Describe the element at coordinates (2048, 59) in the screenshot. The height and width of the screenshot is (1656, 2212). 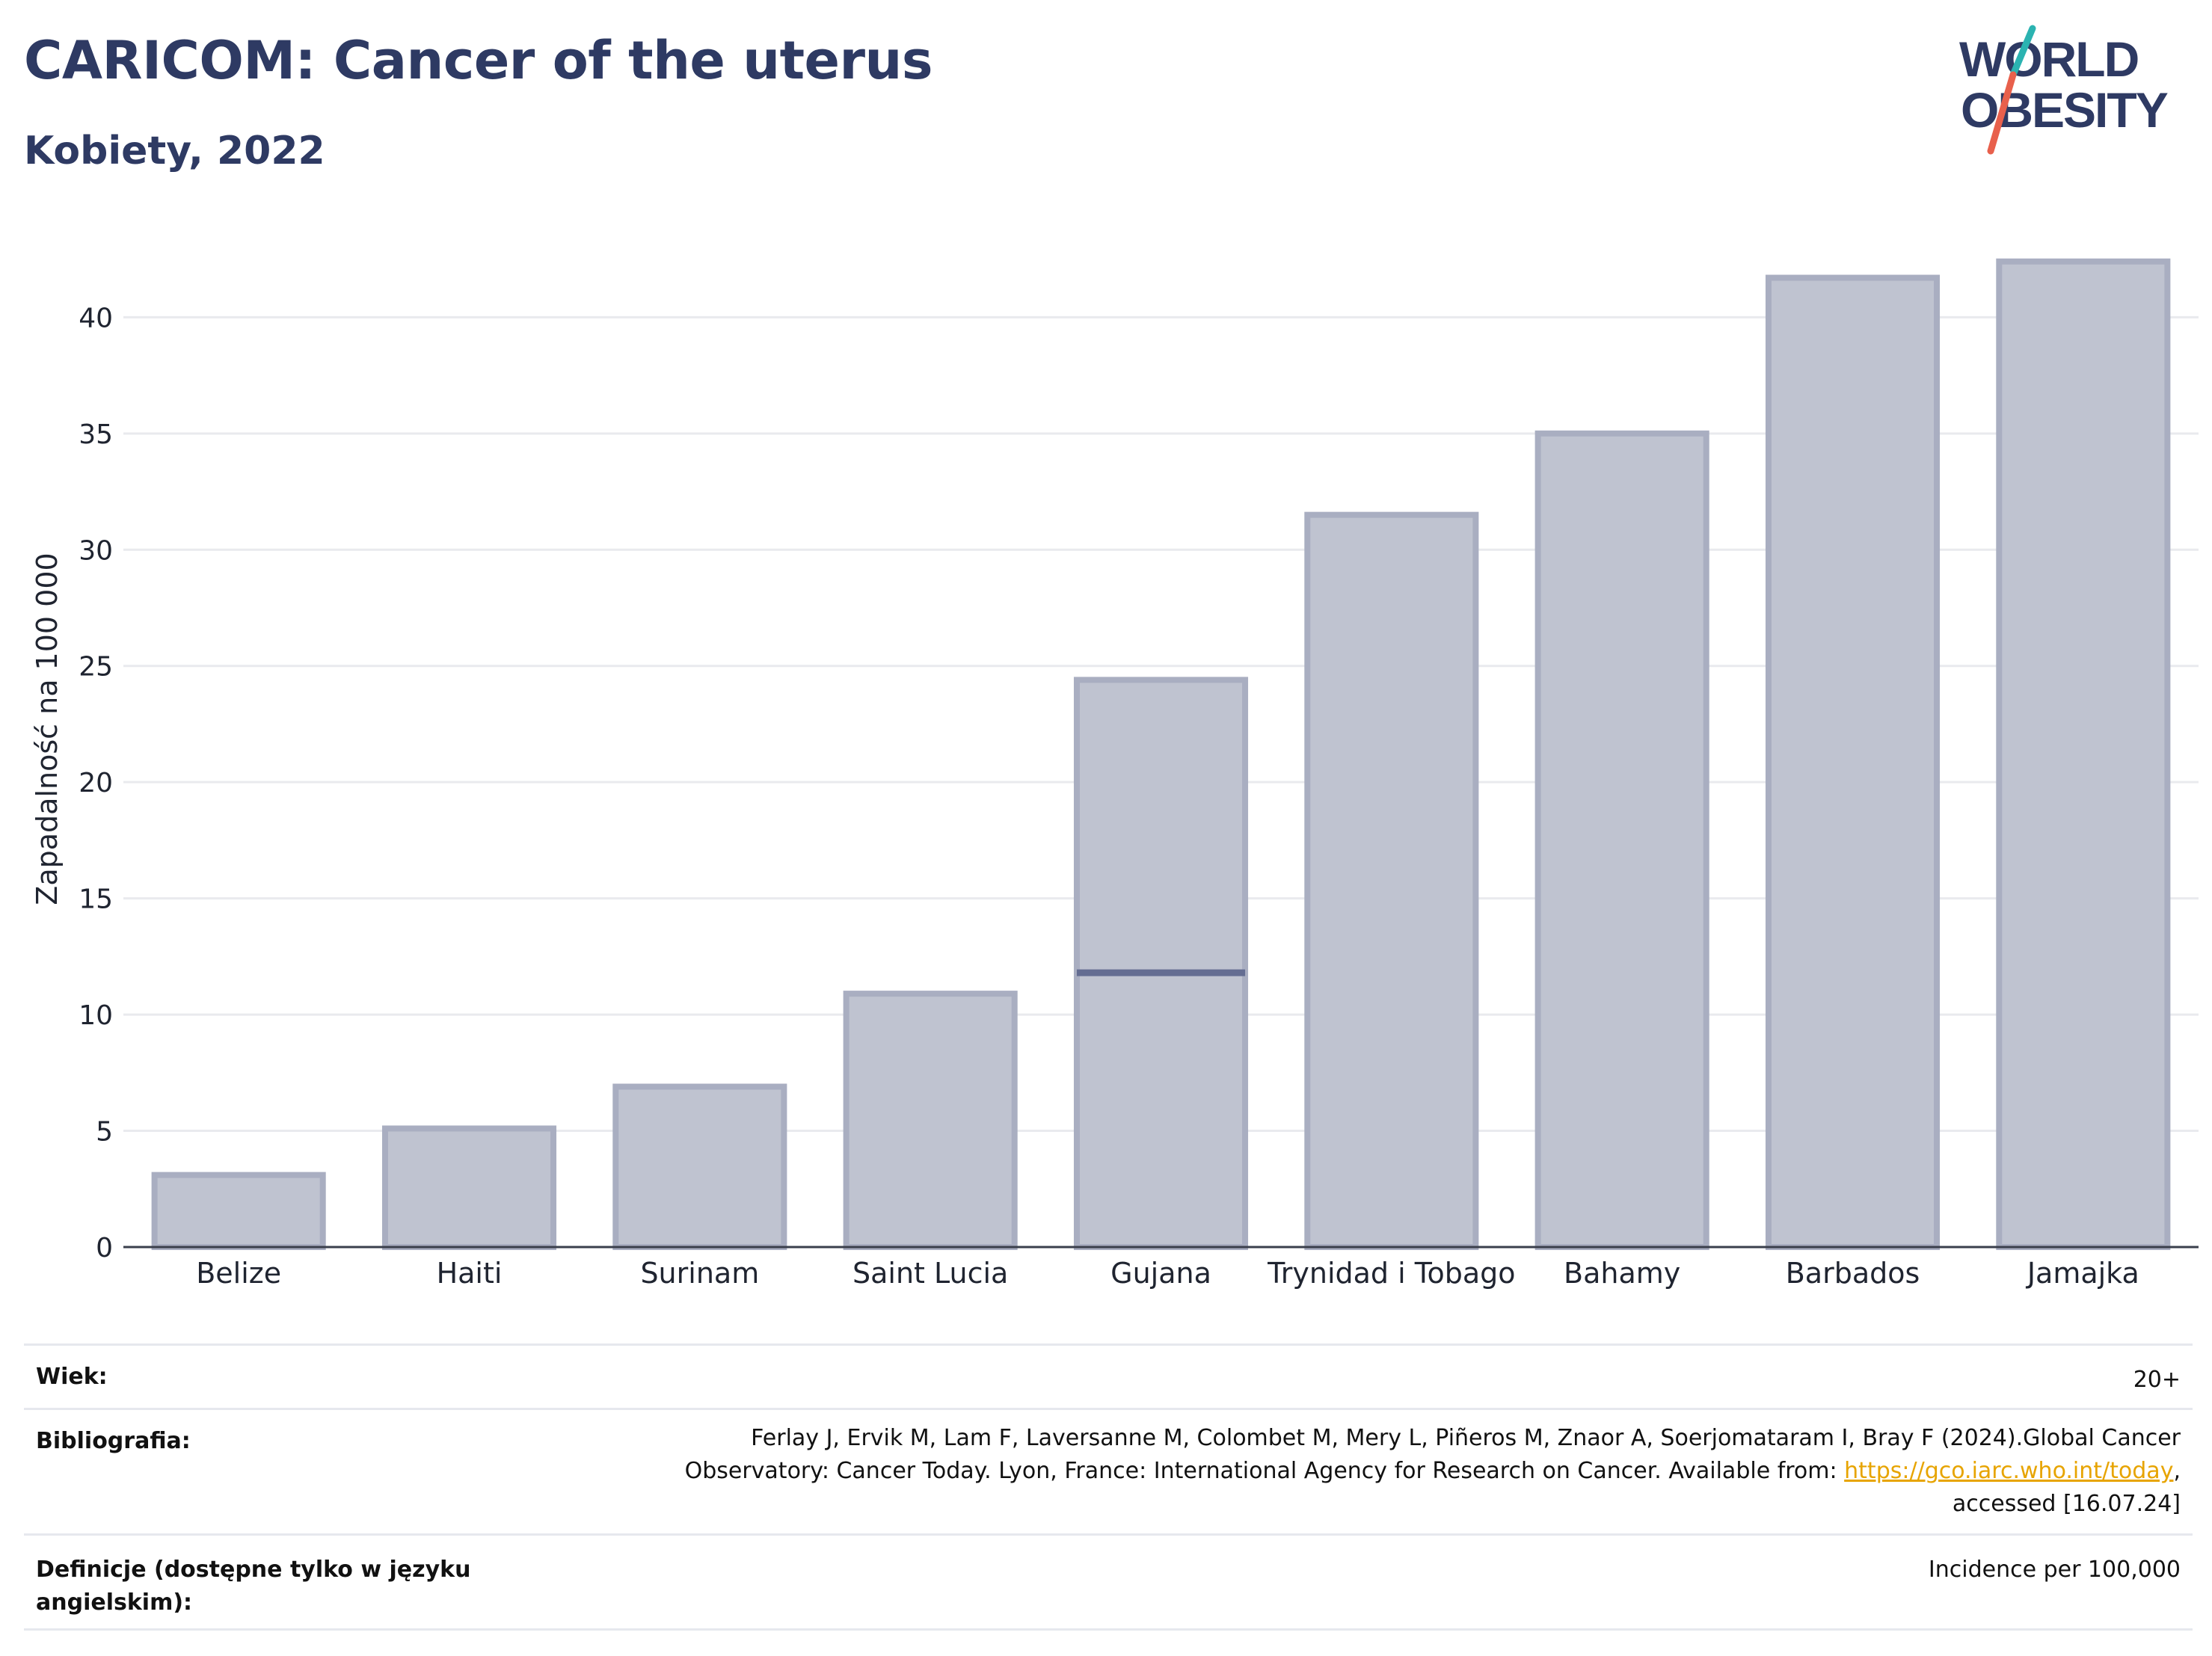
I see `logo-line-1: WORLD` at that location.